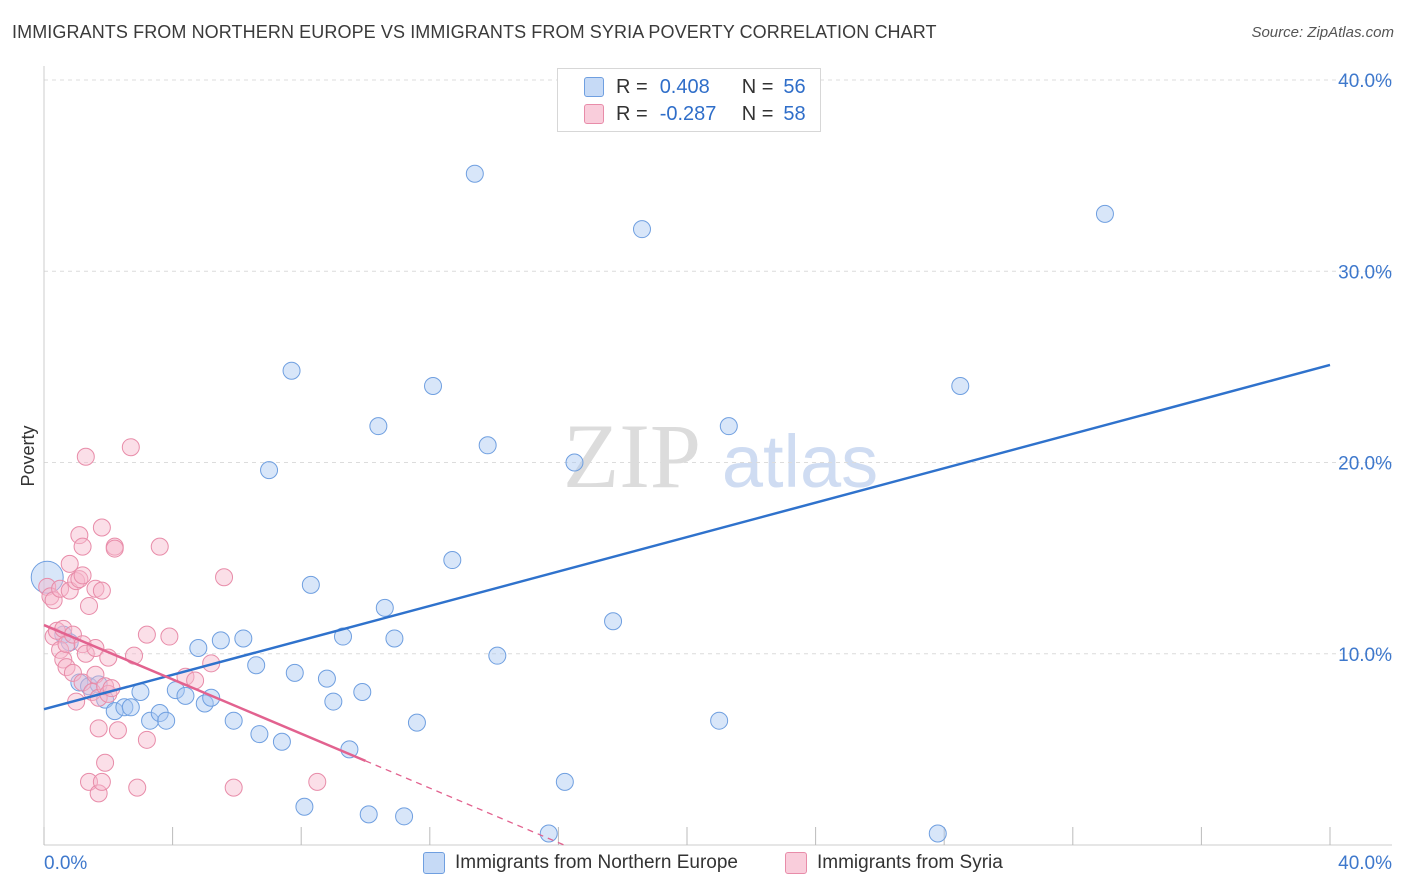 Image resolution: width=1406 pixels, height=892 pixels. What do you see at coordinates (796, 863) in the screenshot?
I see `series-swatch-pink` at bounding box center [796, 863].